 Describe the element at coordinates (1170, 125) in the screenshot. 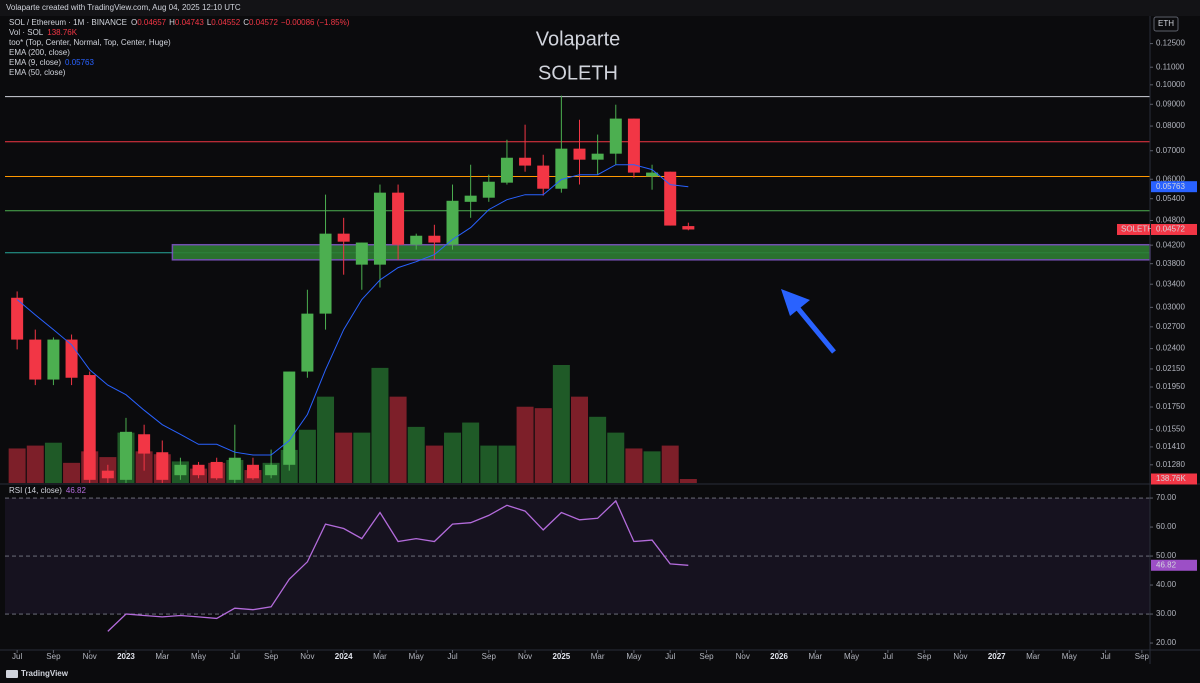

I see `y-tick-label: 0.08000` at that location.